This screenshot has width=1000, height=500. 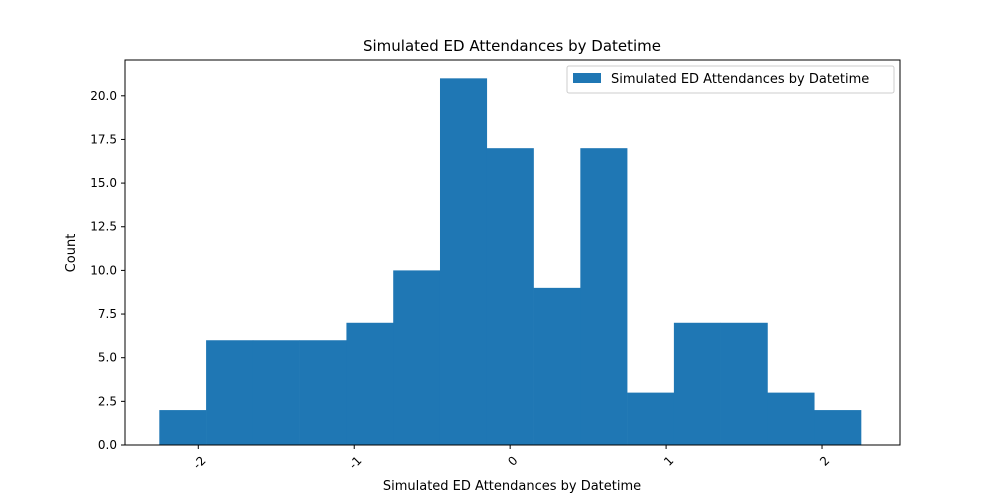 What do you see at coordinates (512, 486) in the screenshot?
I see `x-axis-label: Simulated ED Attendances by Datetime` at bounding box center [512, 486].